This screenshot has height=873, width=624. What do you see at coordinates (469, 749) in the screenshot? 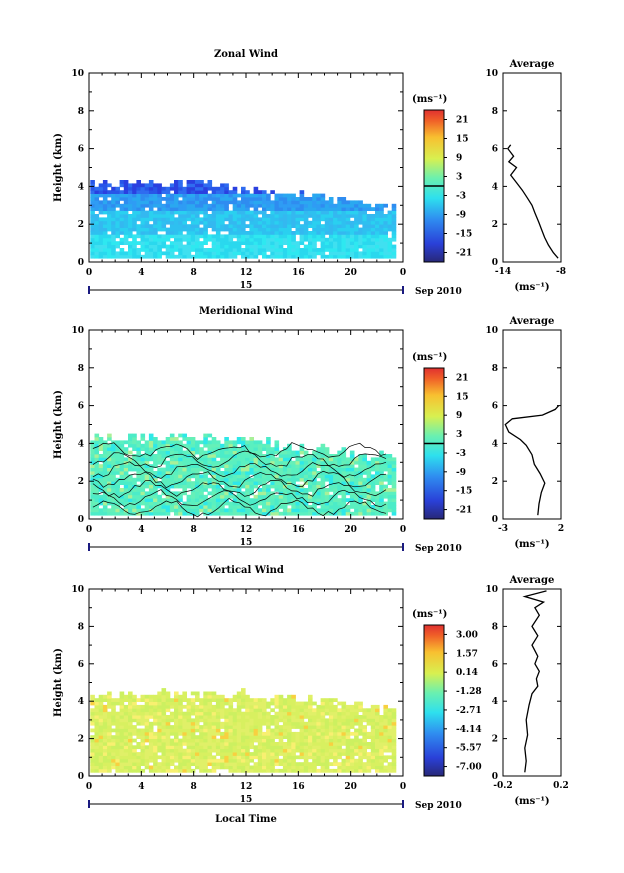
I see `colorbar-tick-label: -5.57` at bounding box center [469, 749].